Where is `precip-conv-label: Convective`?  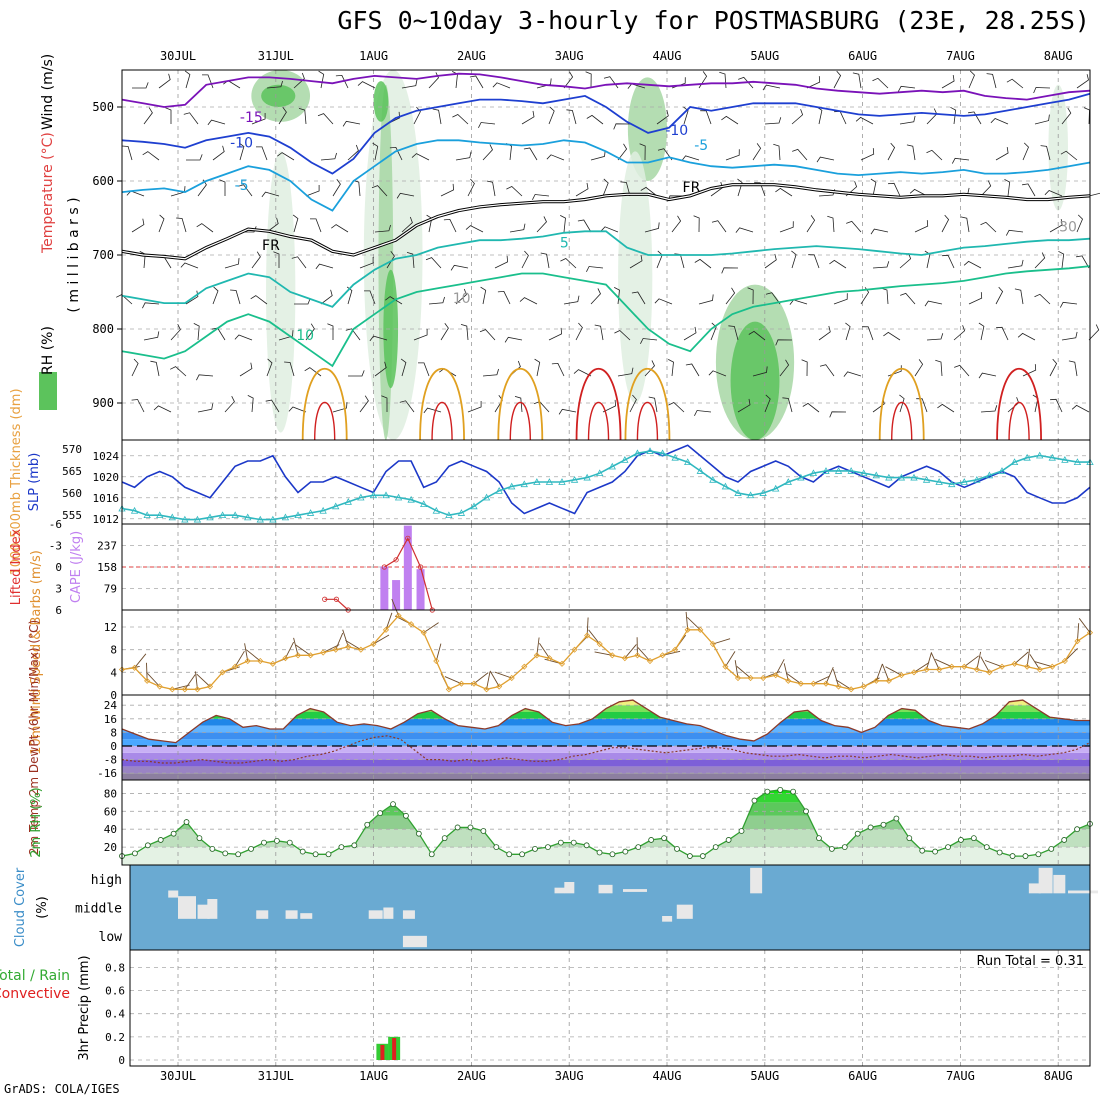
precip-conv-label: Convective is located at coordinates (35, 994).